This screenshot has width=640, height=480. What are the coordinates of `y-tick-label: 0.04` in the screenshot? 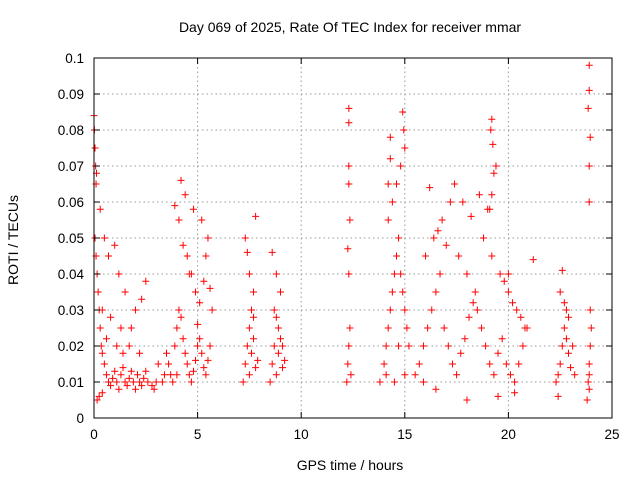 It's located at (71, 274).